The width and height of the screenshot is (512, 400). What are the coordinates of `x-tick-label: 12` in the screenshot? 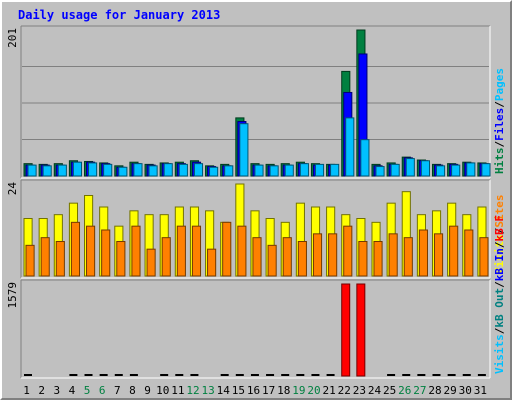 It's located at (192, 390).